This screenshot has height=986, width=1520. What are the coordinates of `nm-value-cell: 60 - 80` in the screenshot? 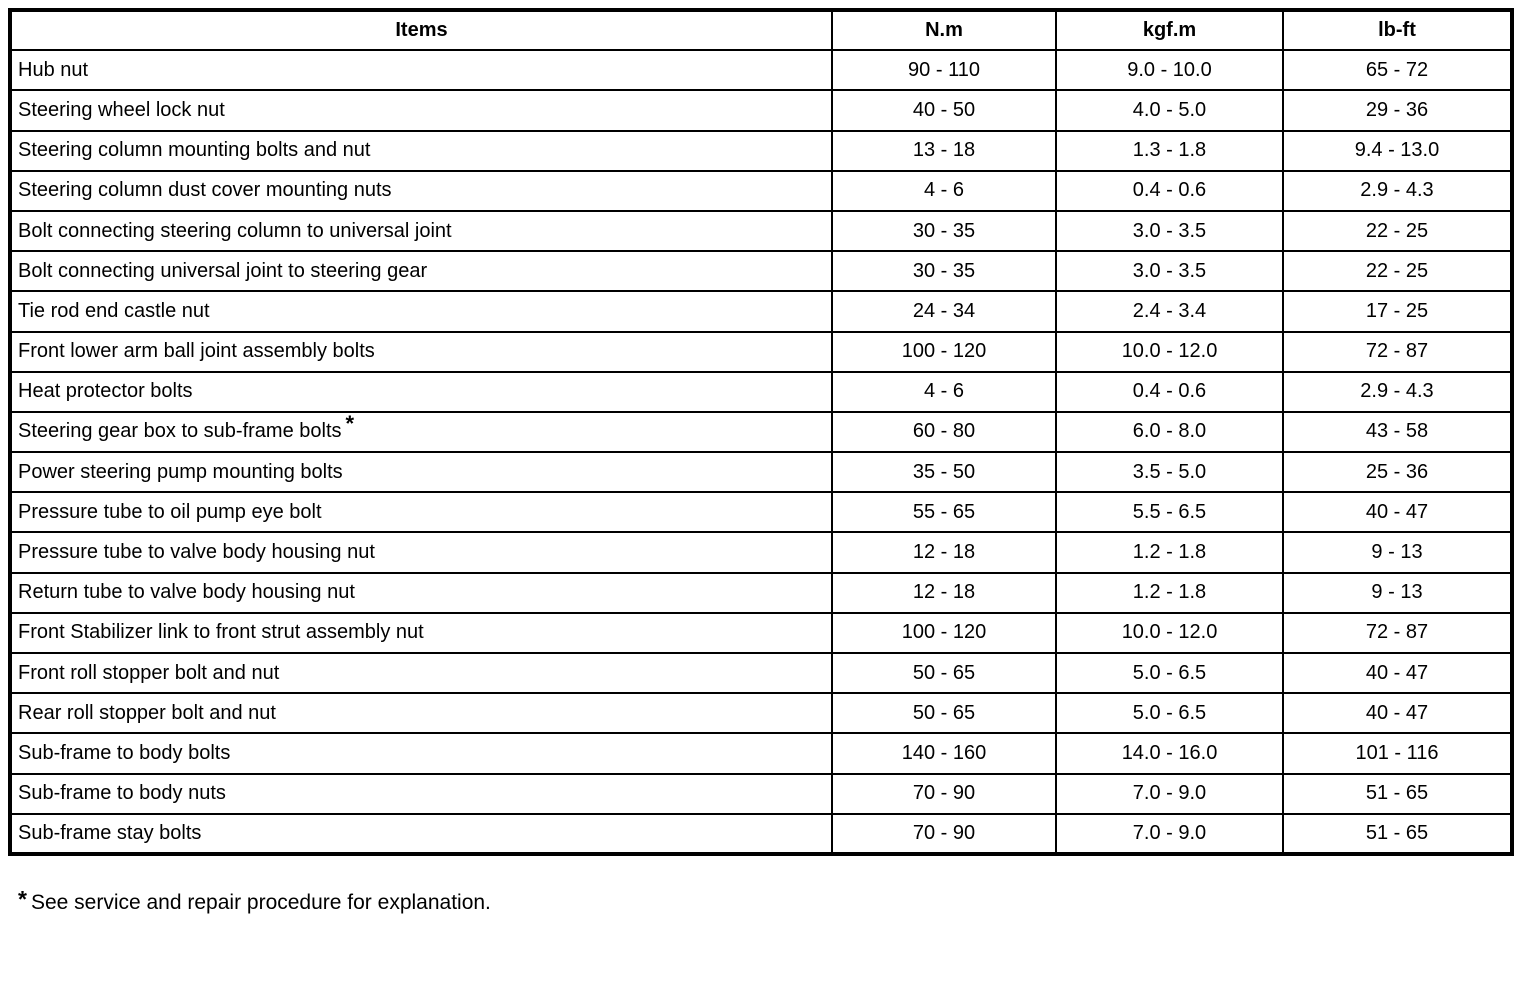 It's located at (944, 432).